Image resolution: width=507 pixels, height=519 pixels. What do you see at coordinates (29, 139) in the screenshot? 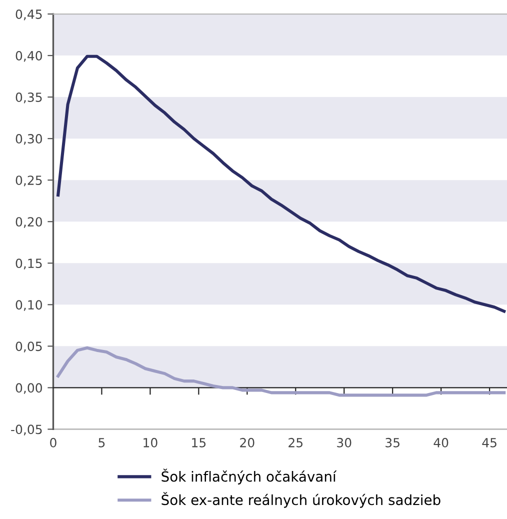
I see `y-tick-label: 0,30` at bounding box center [29, 139].